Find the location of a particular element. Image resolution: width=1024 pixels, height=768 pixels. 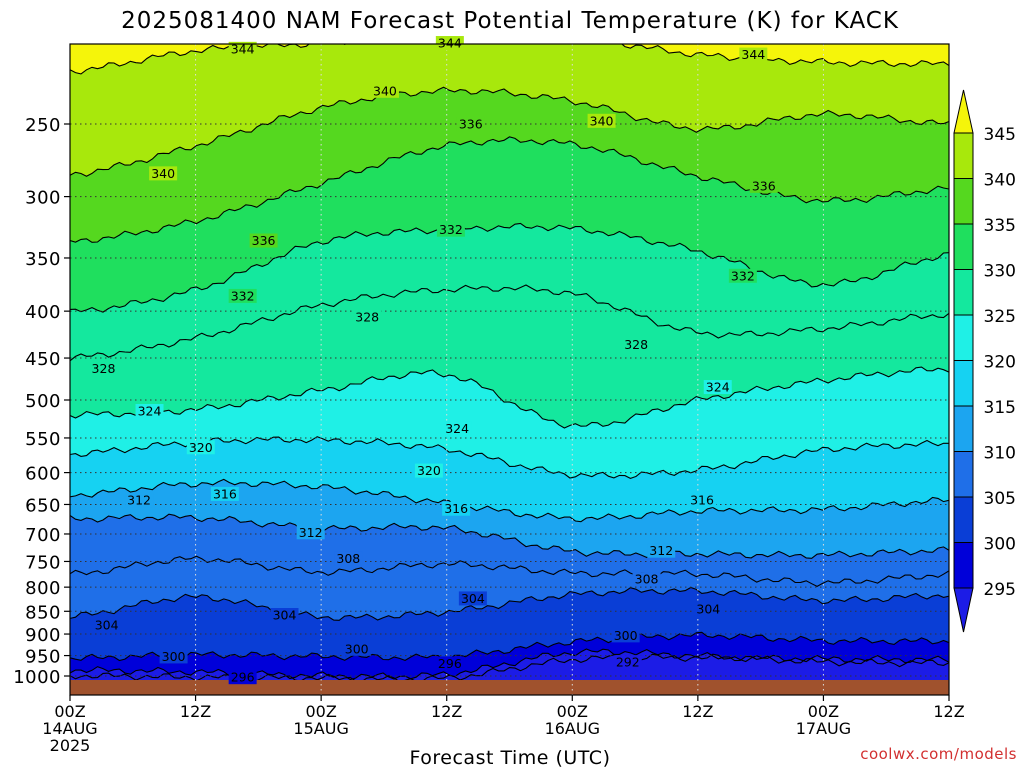

y-tick-label: 350 is located at coordinates (43, 259).